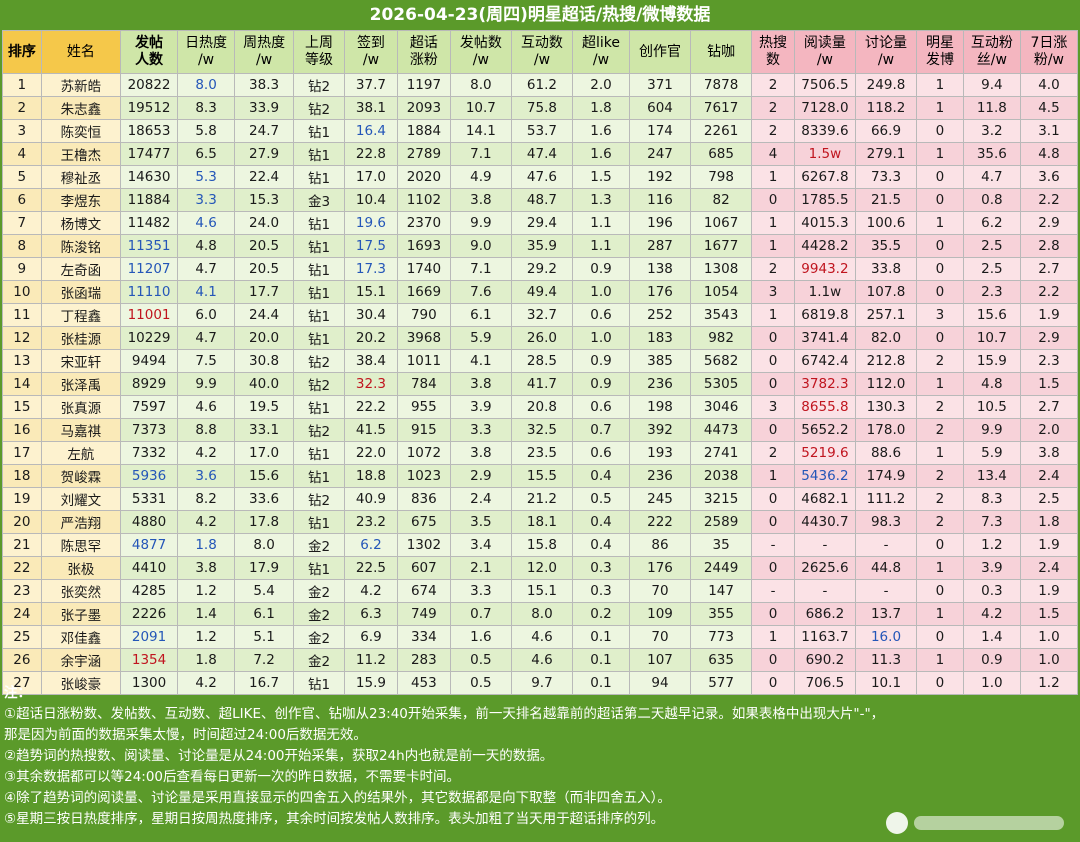  I want to click on table-cell: 100.6, so click(886, 223).